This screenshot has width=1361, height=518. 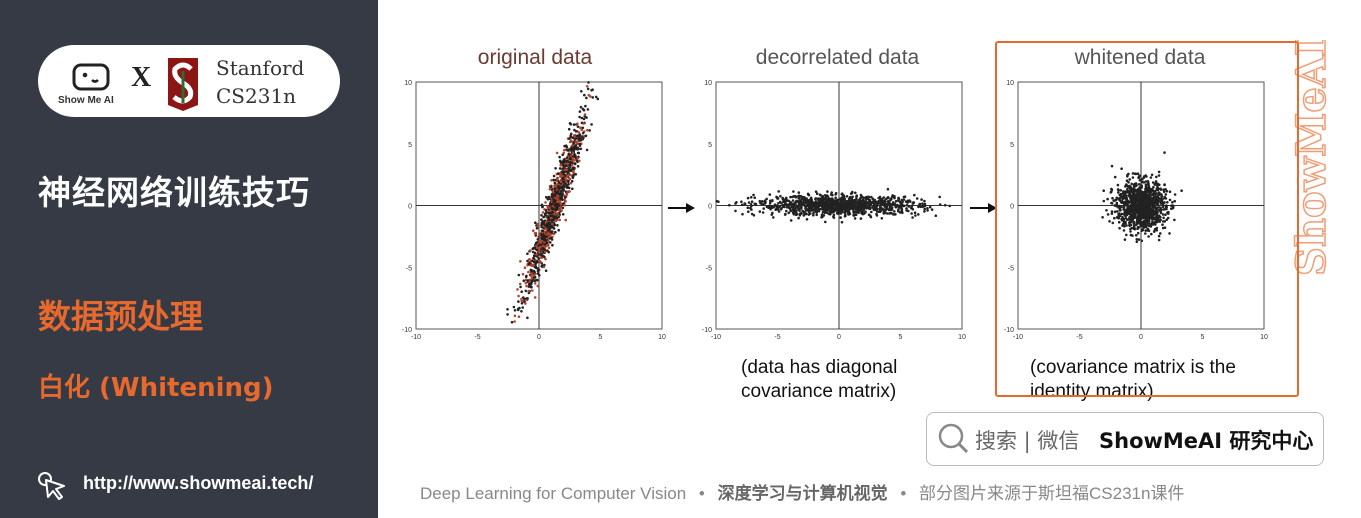 I want to click on y-tick-label: 5, so click(x=1012, y=145).